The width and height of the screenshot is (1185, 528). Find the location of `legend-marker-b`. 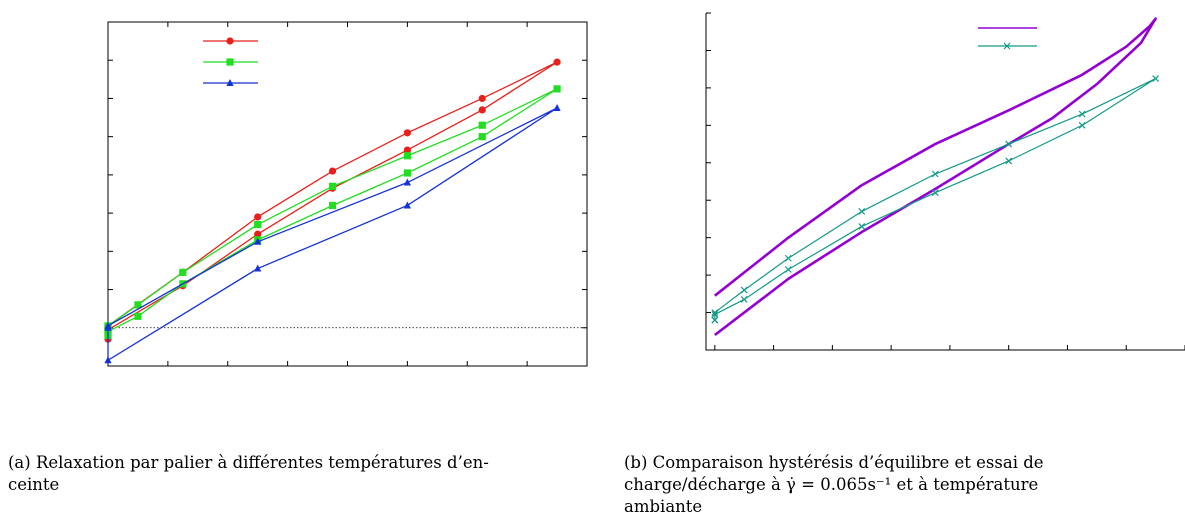

legend-marker-b is located at coordinates (1007, 46).